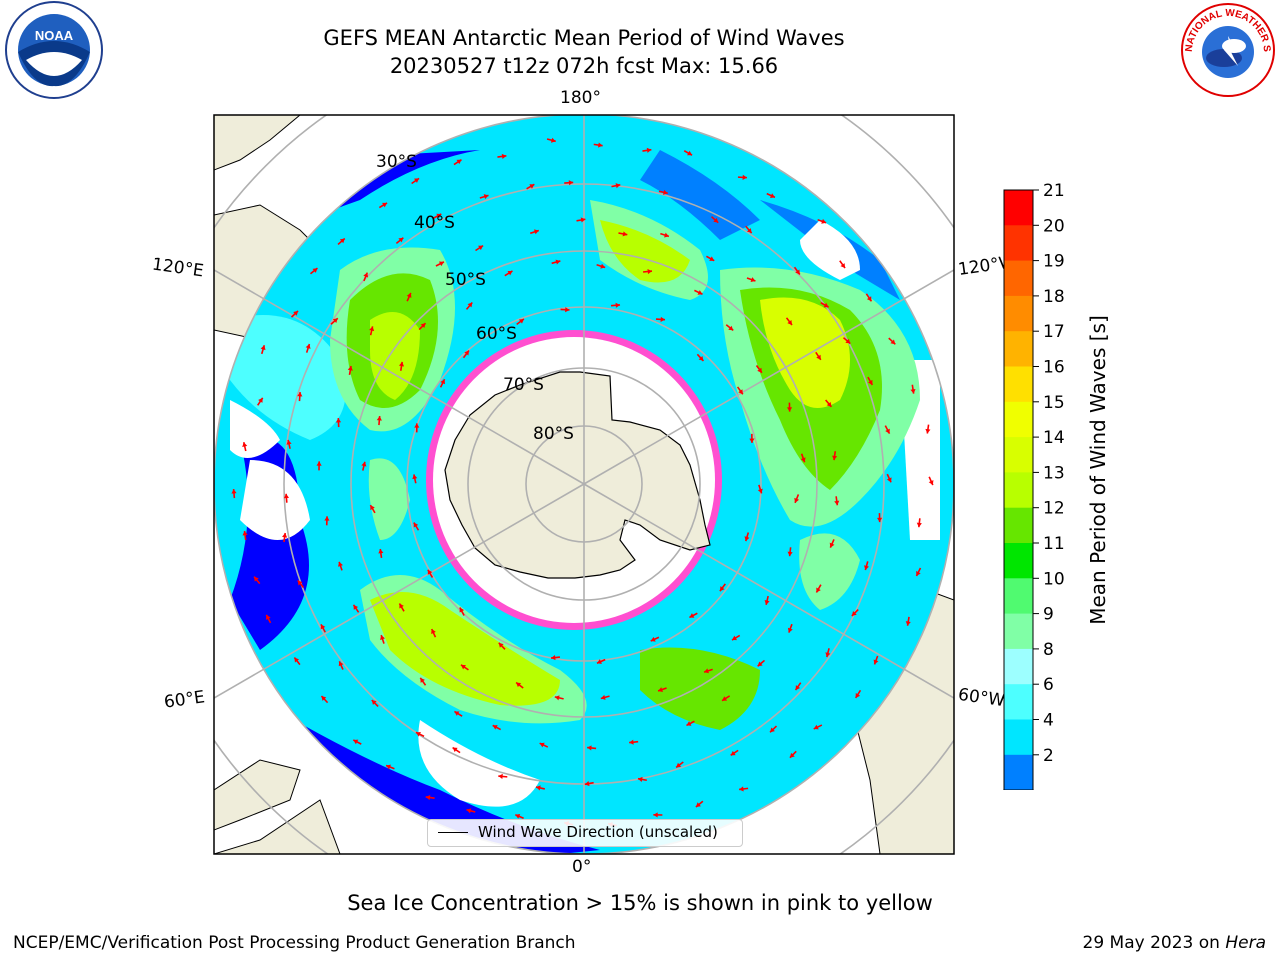 The height and width of the screenshot is (960, 1280). Describe the element at coordinates (496, 334) in the screenshot. I see `lat-label-60s: 60°S` at that location.